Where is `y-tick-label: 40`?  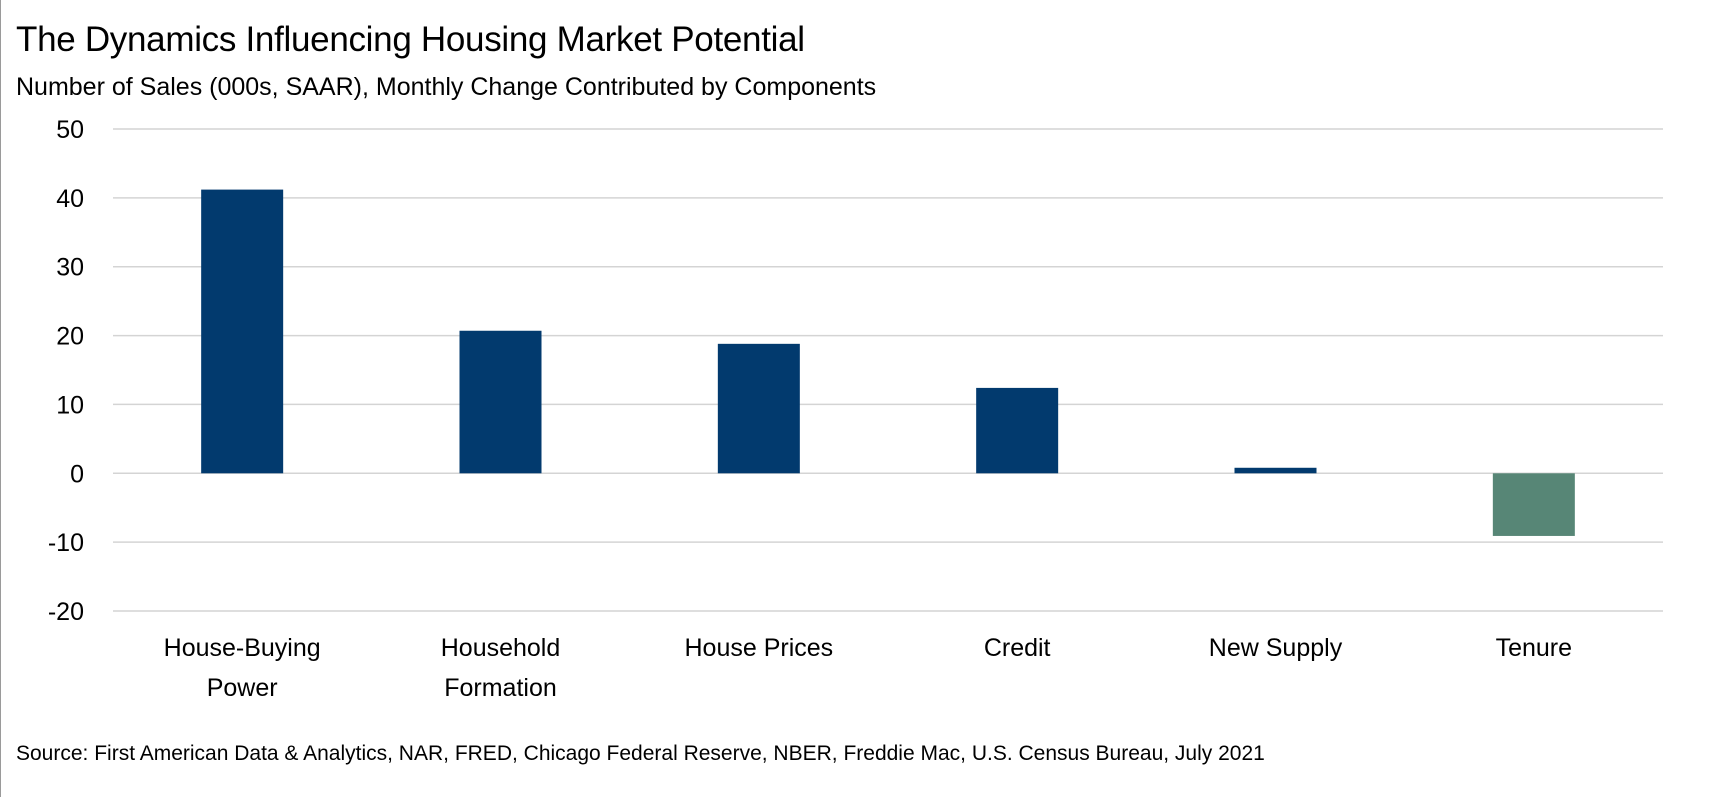
y-tick-label: 40 is located at coordinates (70, 199).